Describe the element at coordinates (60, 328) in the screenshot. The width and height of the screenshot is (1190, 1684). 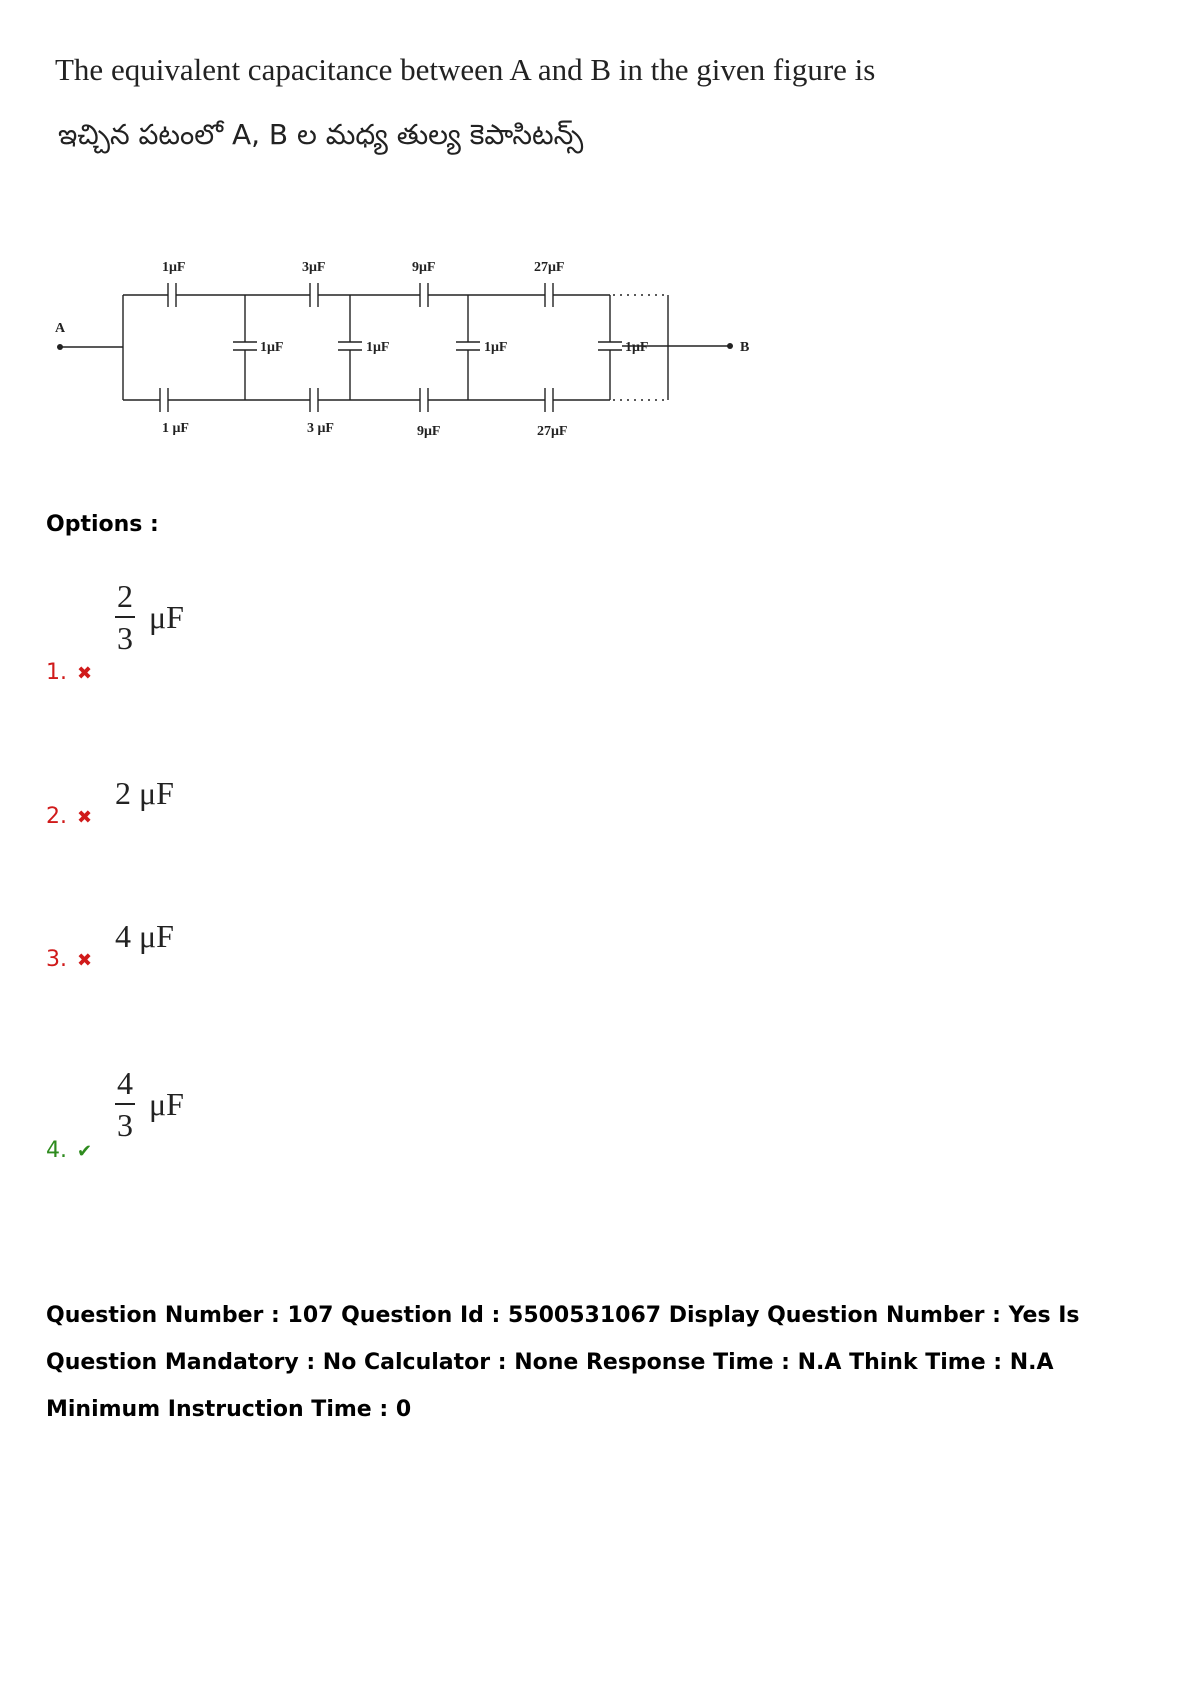
I see `terminal-a-label: A` at that location.